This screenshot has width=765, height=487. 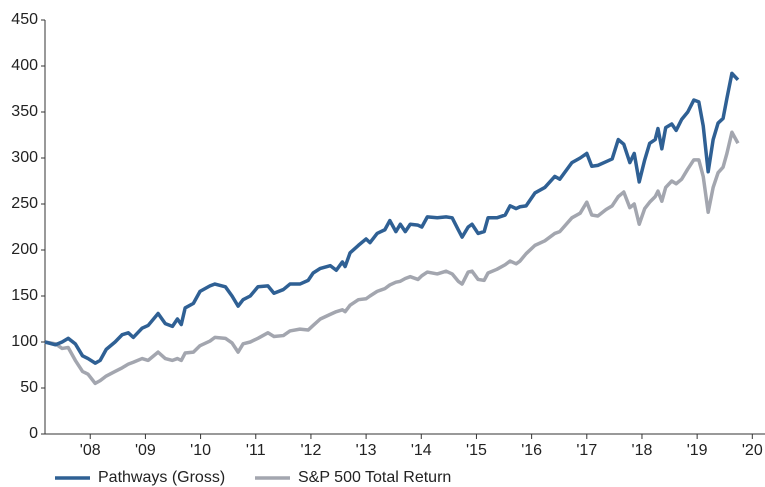 What do you see at coordinates (24, 19) in the screenshot?
I see `y-tick-label: 450` at bounding box center [24, 19].